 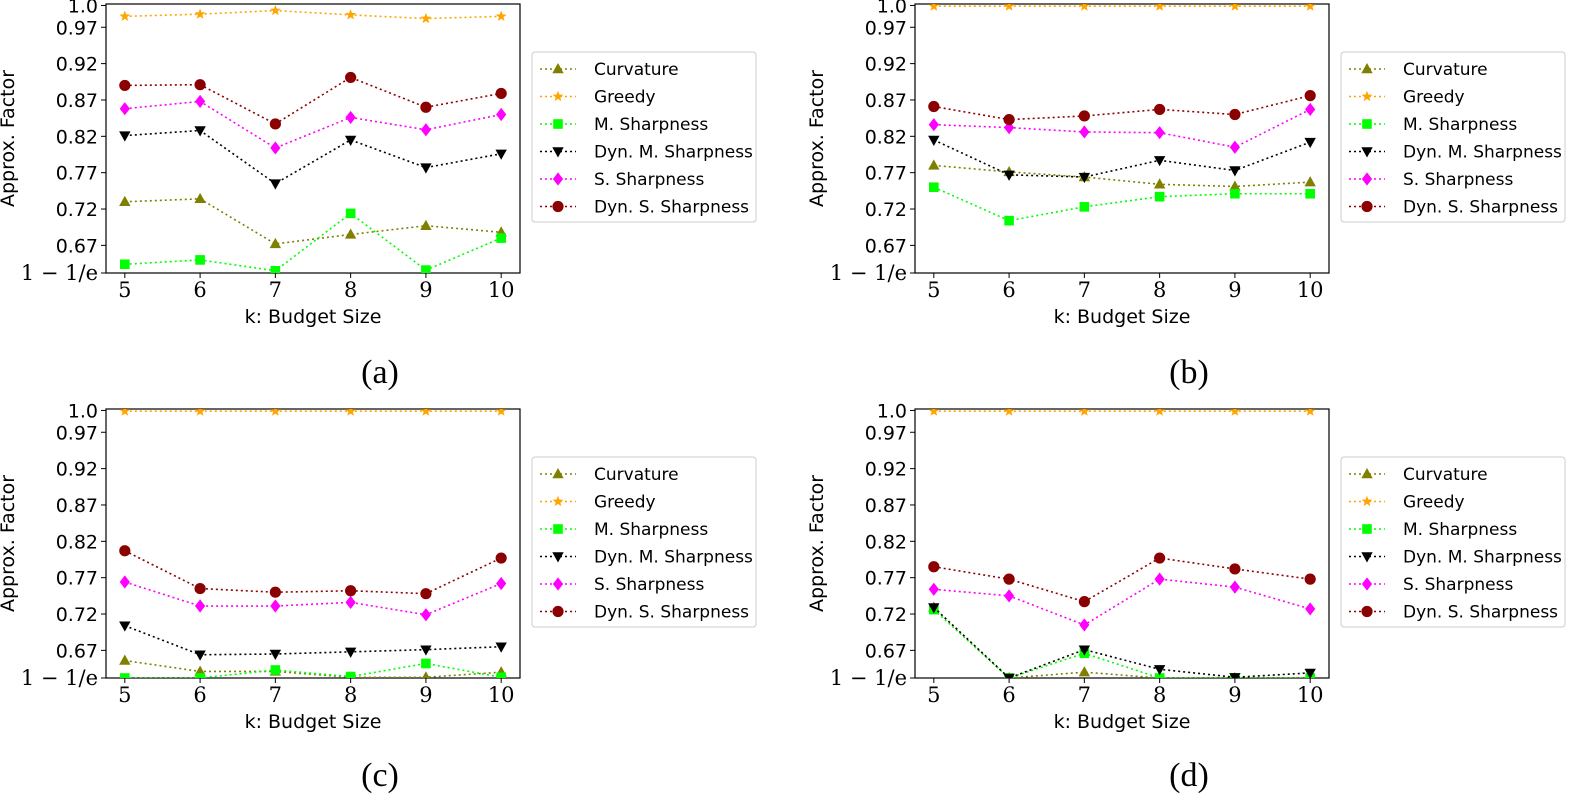 What do you see at coordinates (651, 530) in the screenshot?
I see `legend-label-m-sharpness: M. Sharpness` at bounding box center [651, 530].